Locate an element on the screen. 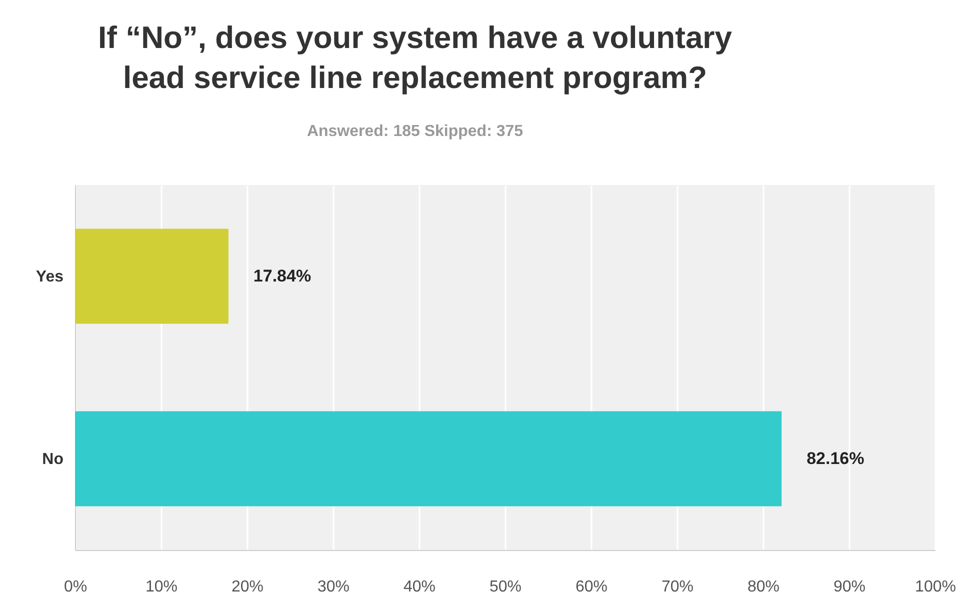 The image size is (965, 607). x-tick-label: 70% is located at coordinates (677, 587).